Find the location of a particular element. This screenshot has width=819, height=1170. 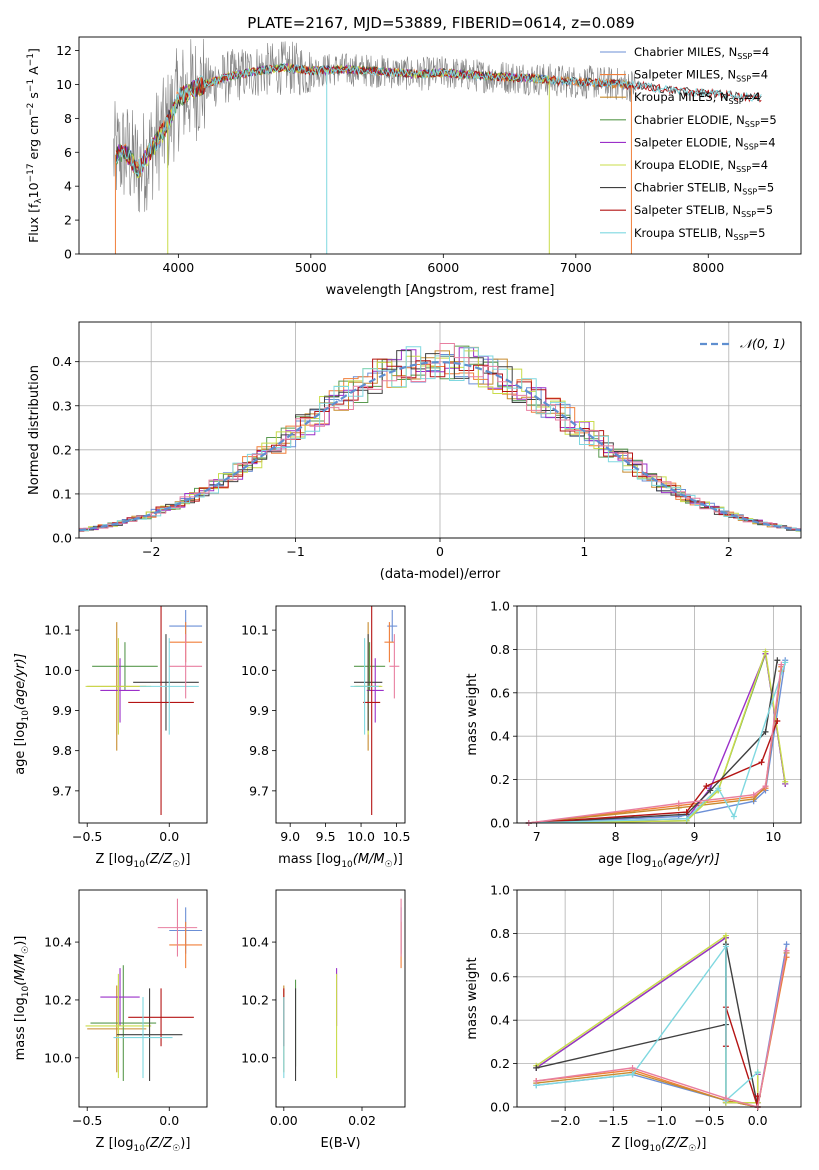

legend-entry: Kroupa MILES, NSSP=4 is located at coordinates (697, 98).